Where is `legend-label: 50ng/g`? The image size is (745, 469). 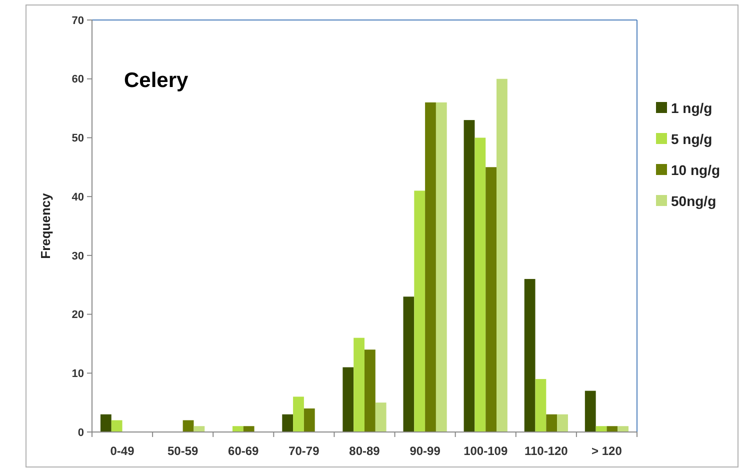 legend-label: 50ng/g is located at coordinates (693, 200).